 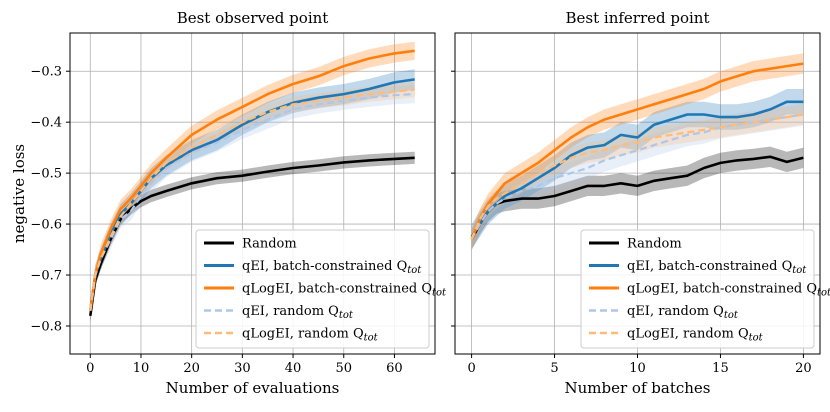 What do you see at coordinates (293, 368) in the screenshot?
I see `x-tick-label: 40` at bounding box center [293, 368].